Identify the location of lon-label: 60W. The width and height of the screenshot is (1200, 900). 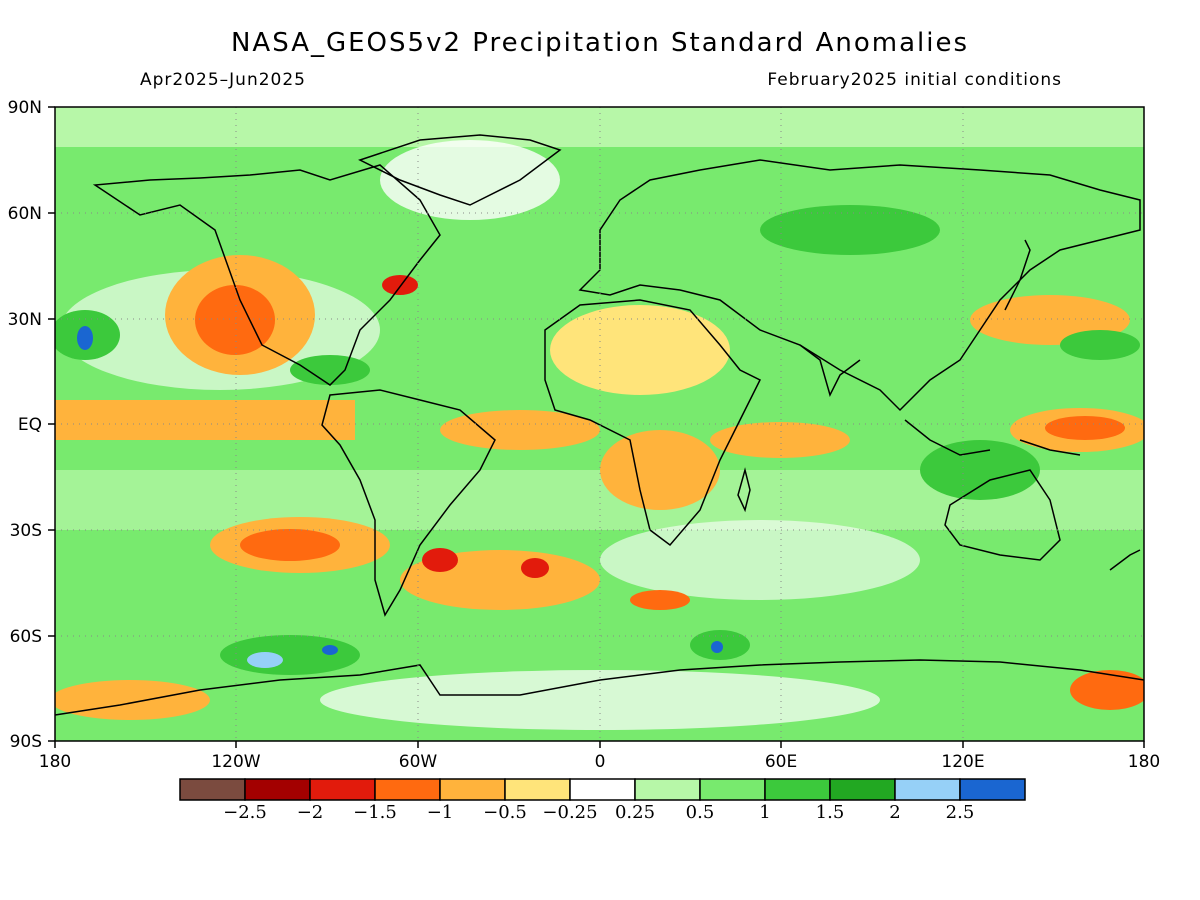
(418, 762).